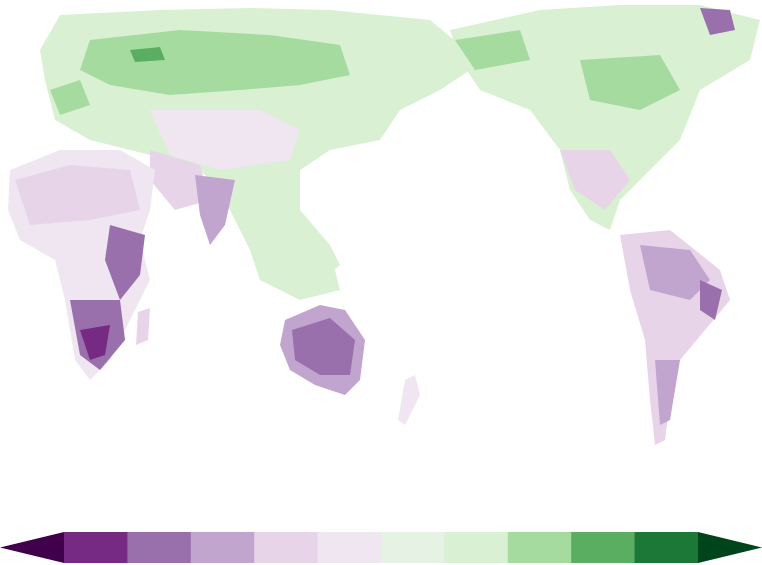 The width and height of the screenshot is (762, 565). I want to click on region-alaska, so click(492, 50).